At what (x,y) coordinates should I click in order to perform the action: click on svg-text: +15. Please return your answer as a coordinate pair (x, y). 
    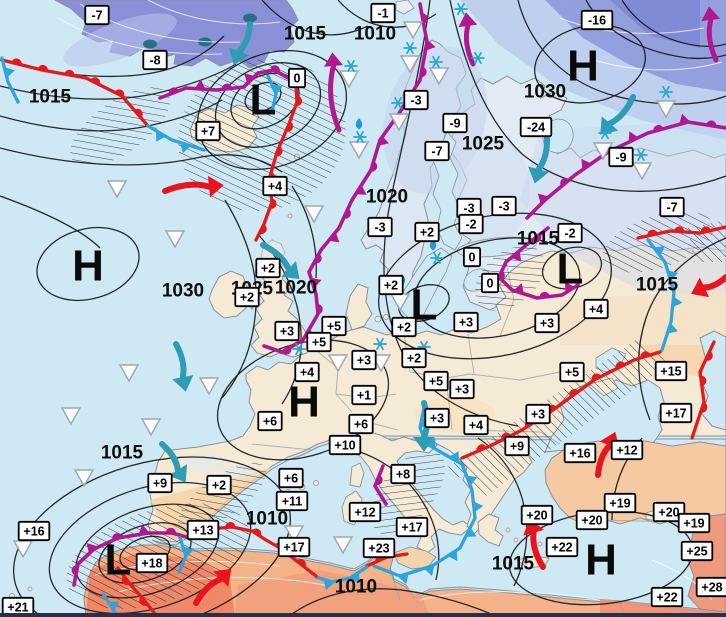
    Looking at the image, I should click on (670, 372).